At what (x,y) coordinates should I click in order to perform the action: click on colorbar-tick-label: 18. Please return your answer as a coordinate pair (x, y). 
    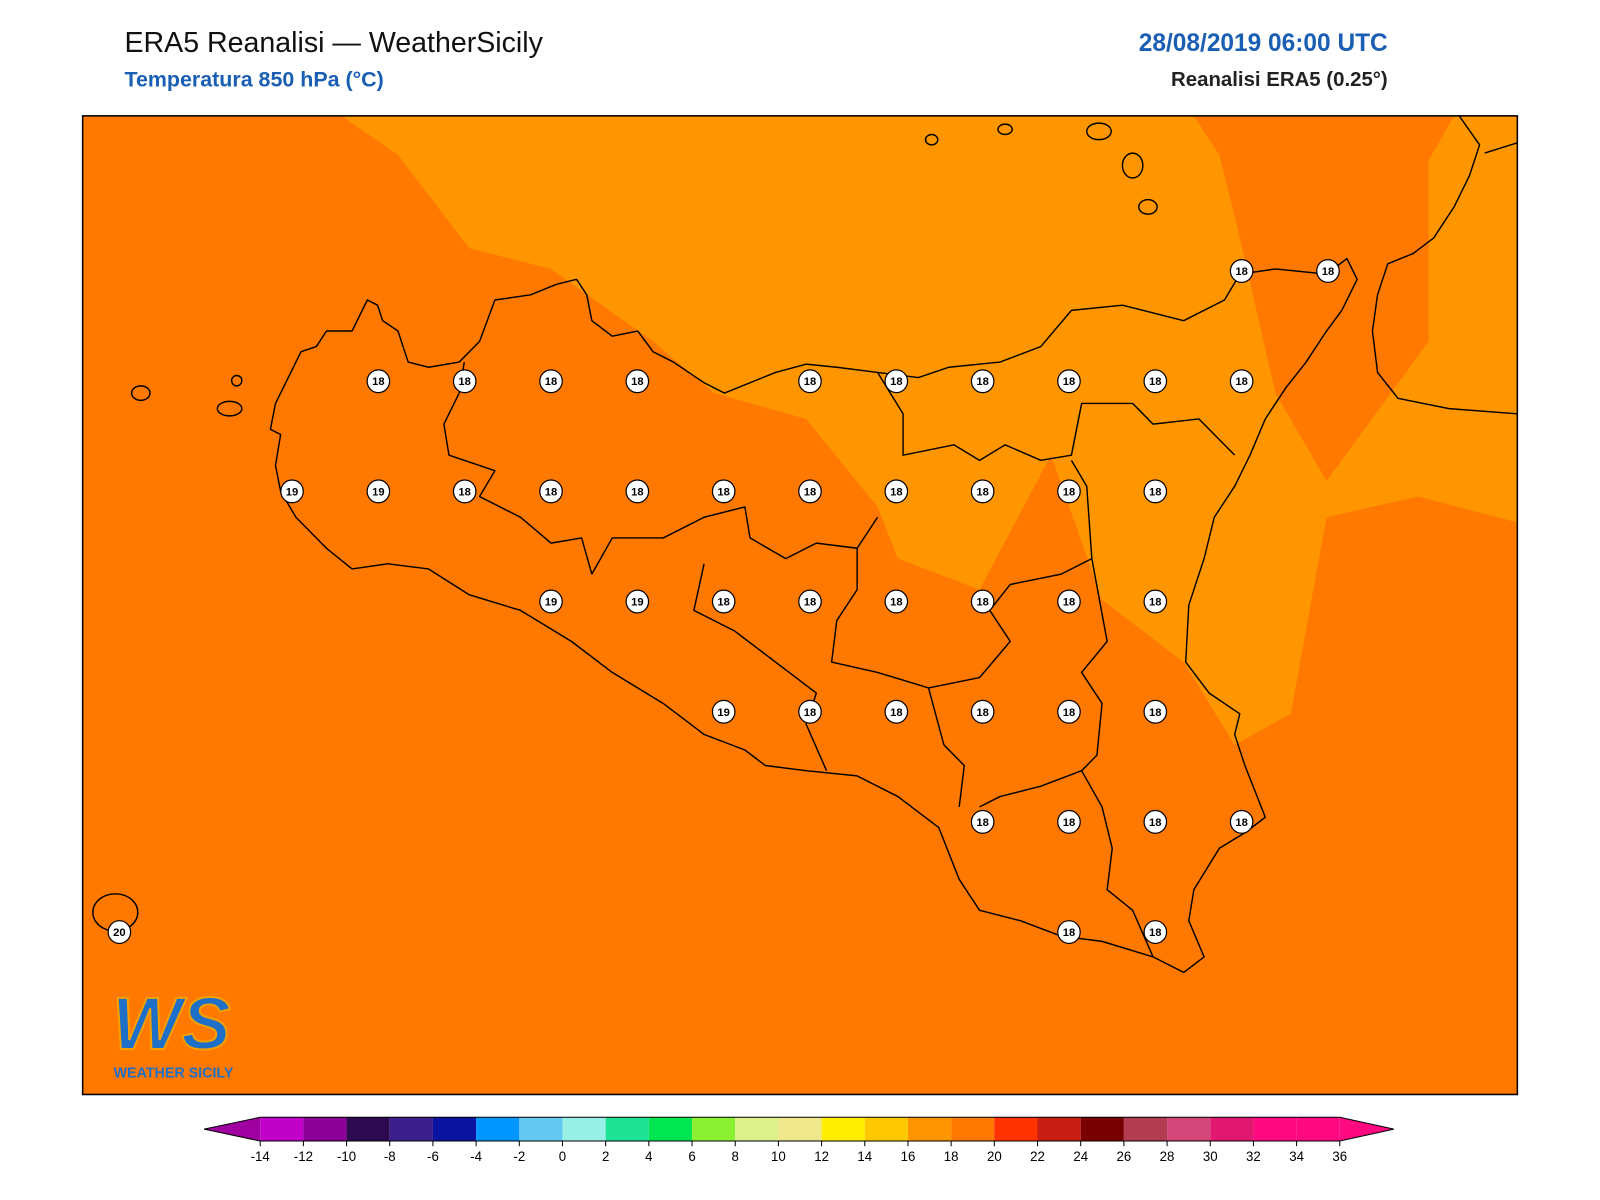
    Looking at the image, I should click on (951, 1156).